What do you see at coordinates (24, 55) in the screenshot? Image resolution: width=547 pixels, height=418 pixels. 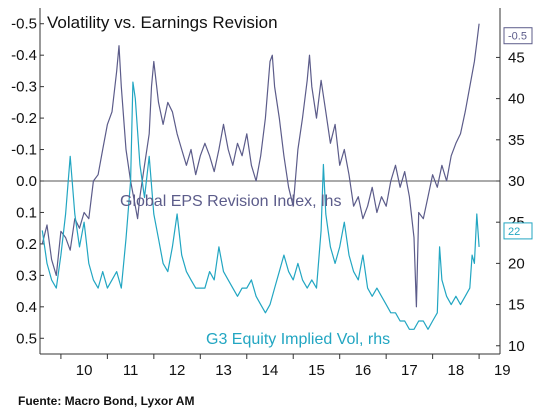 I see `left-tick-label: -0.4` at bounding box center [24, 55].